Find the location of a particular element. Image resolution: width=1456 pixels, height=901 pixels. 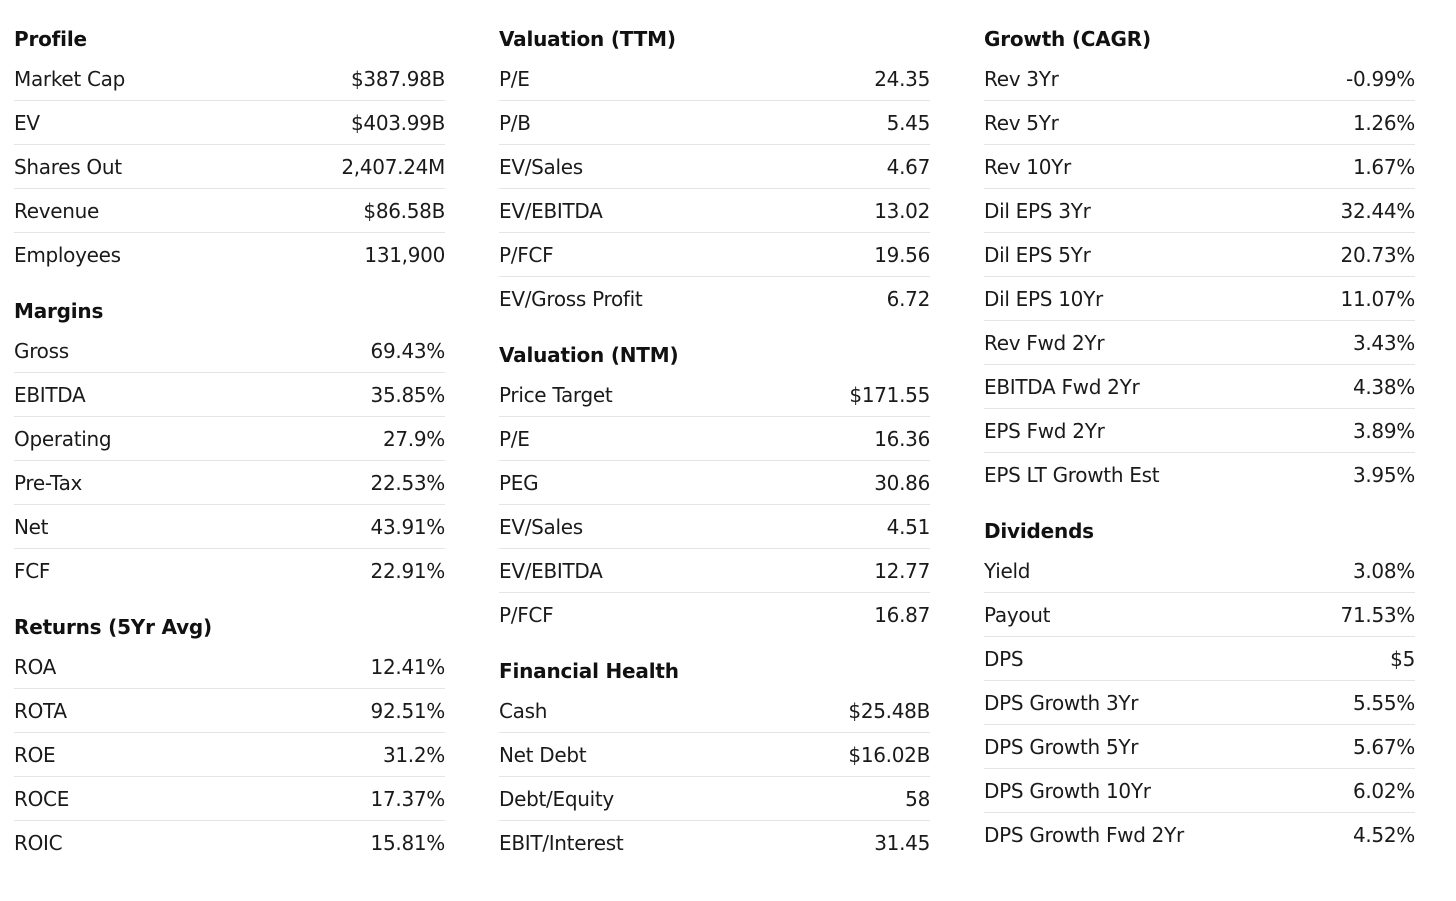

metric-value: 11.07% is located at coordinates (1378, 298).